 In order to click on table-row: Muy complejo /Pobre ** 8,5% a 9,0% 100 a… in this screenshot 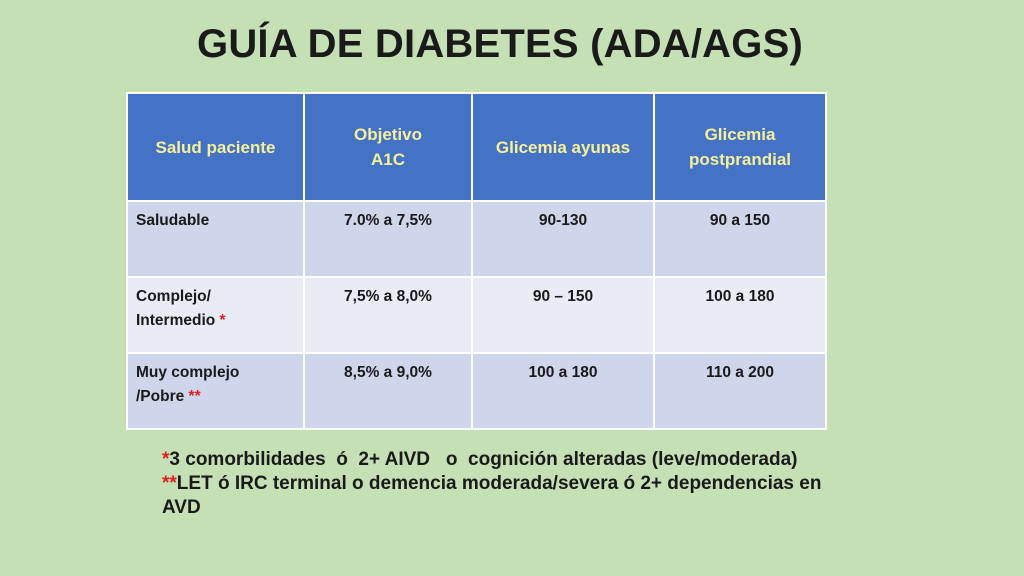, I will do `click(476, 391)`.